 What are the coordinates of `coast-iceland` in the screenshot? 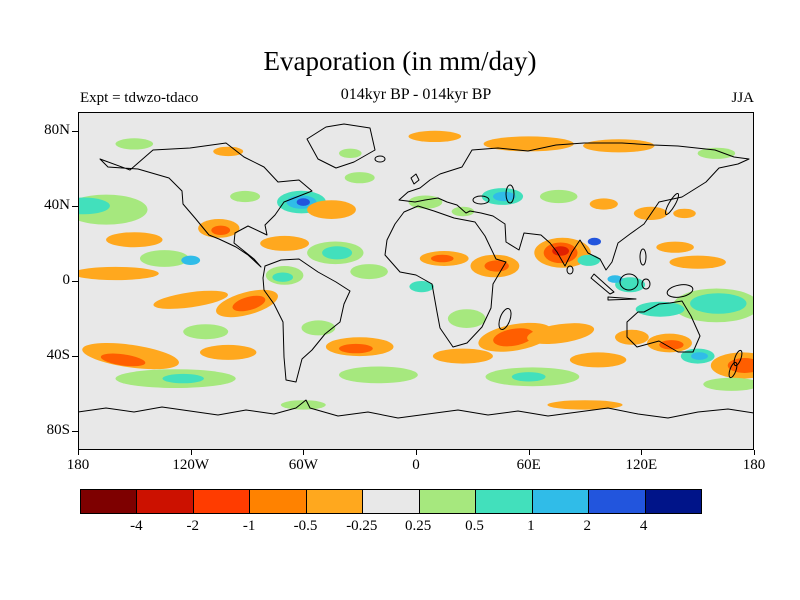 It's located at (380, 159).